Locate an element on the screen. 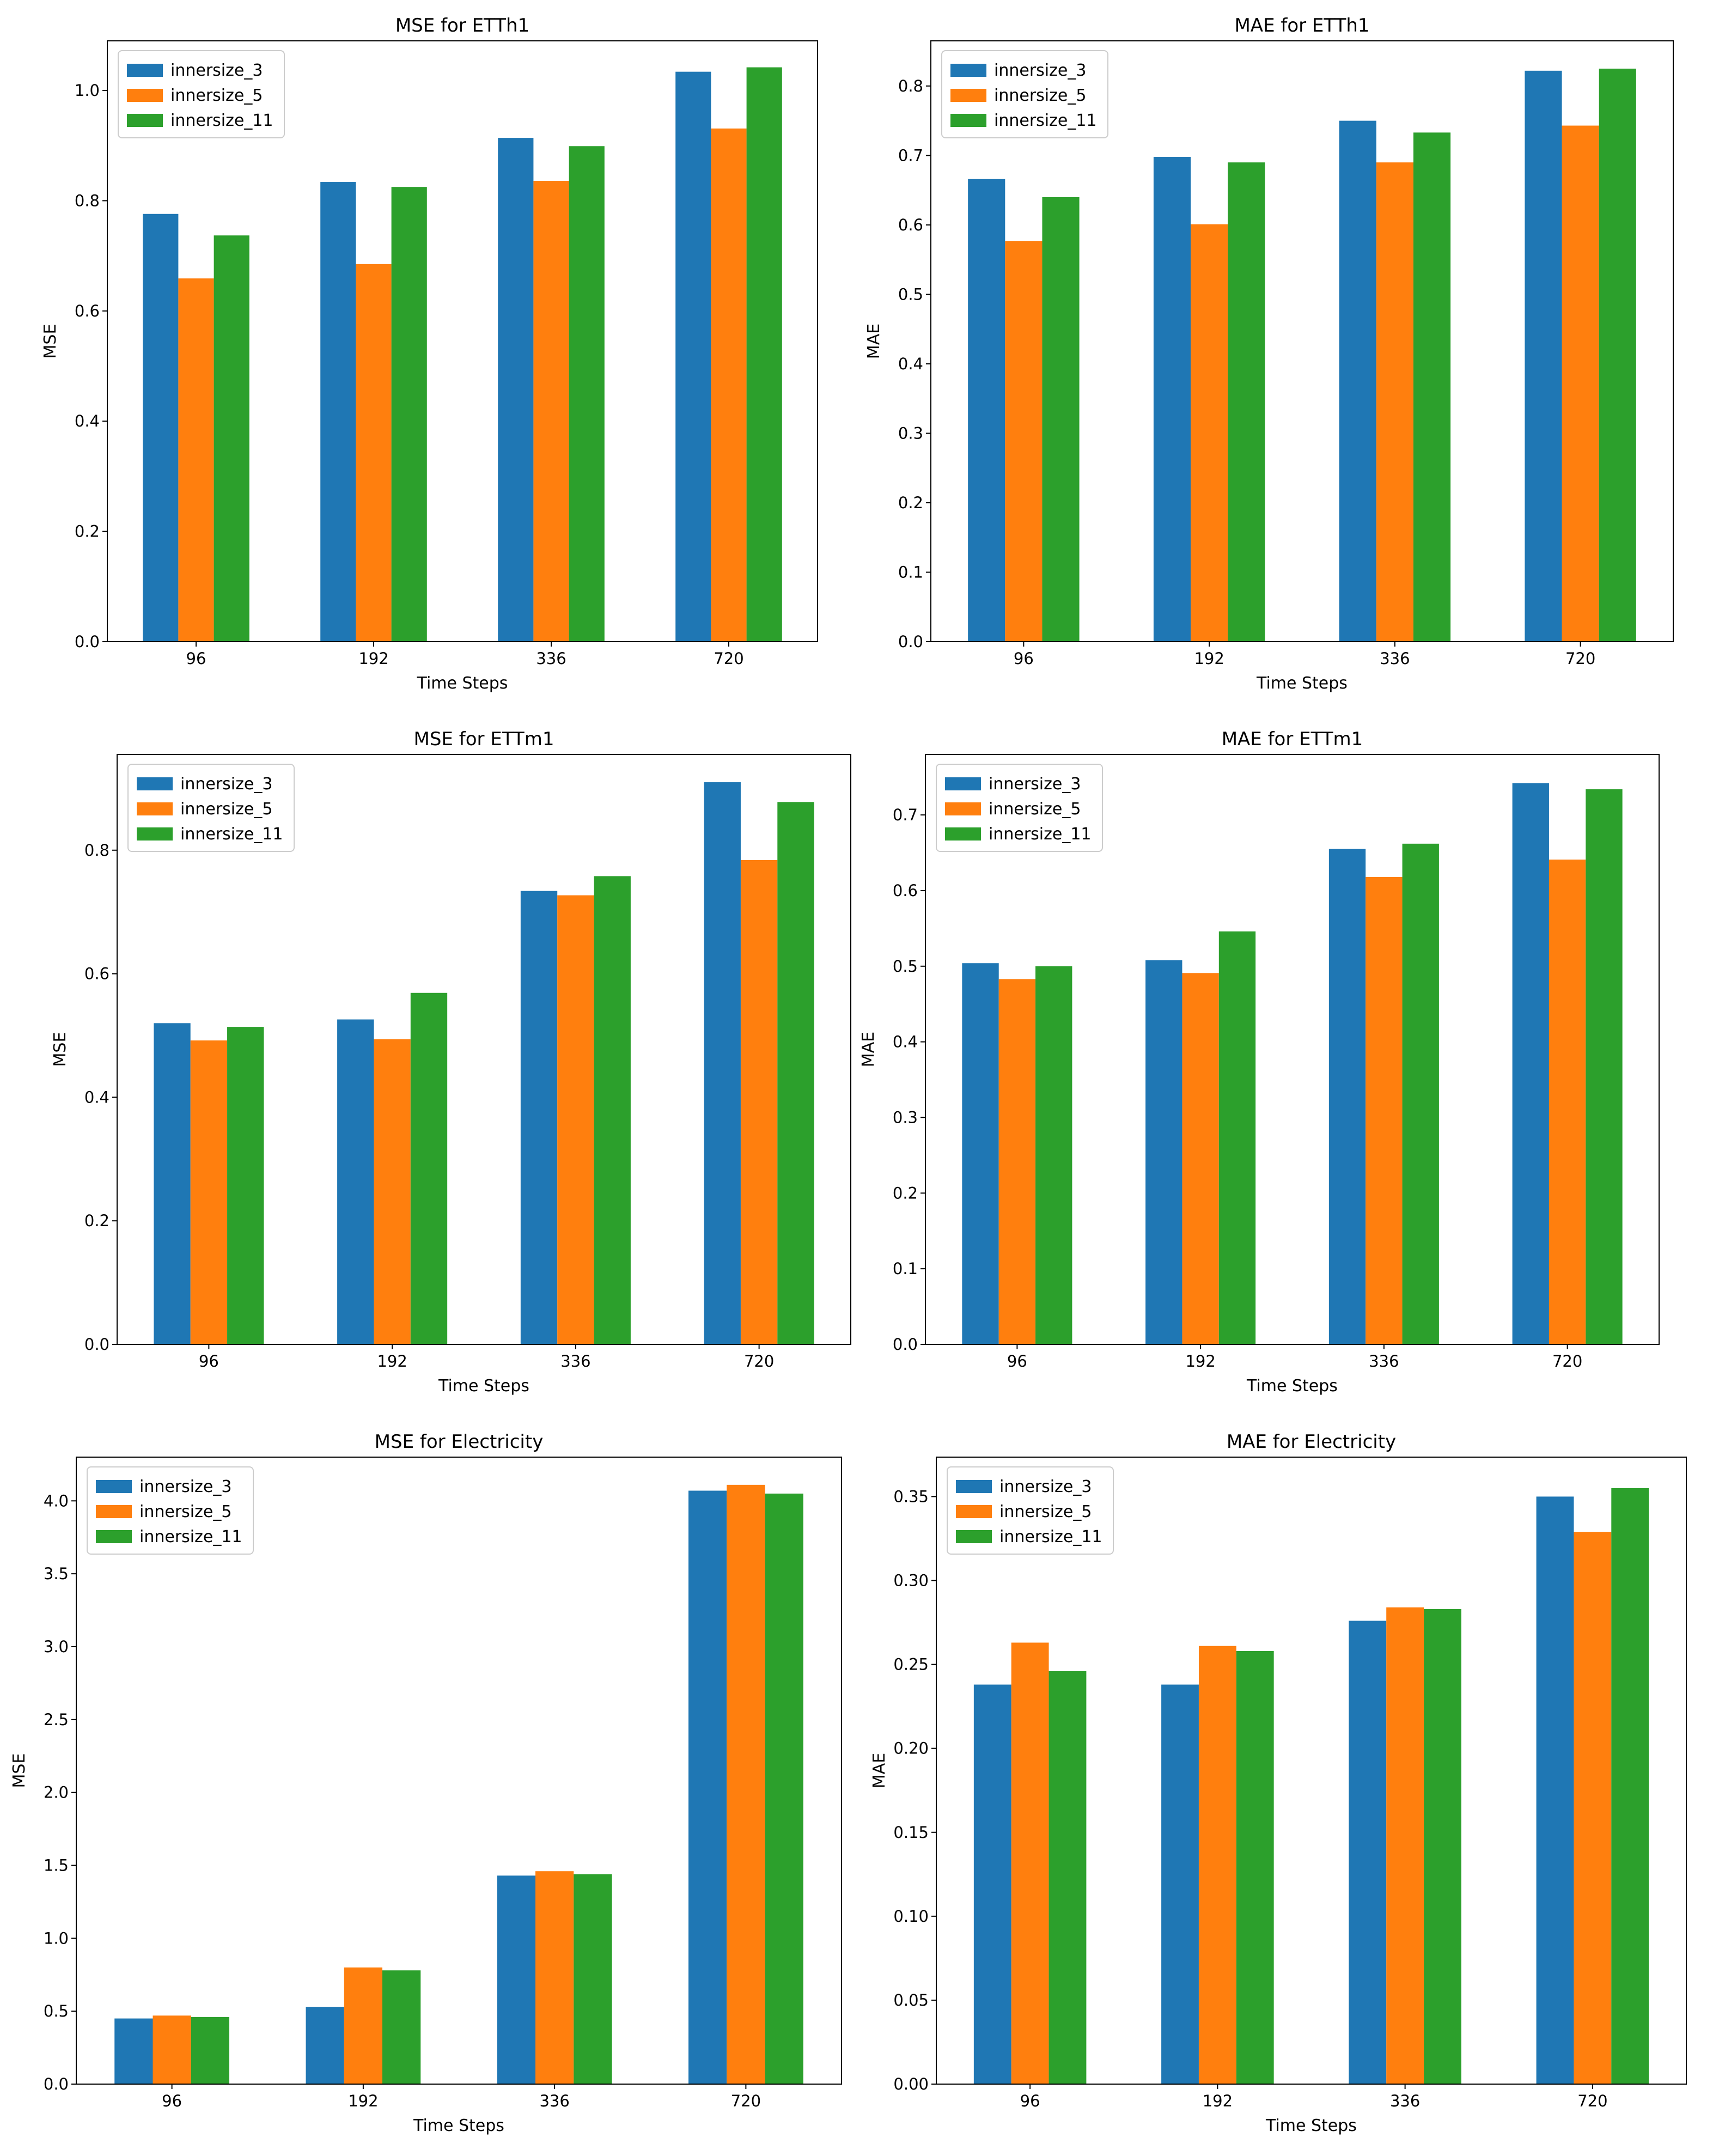 This screenshot has height=2156, width=1719. y-tick-label: 0.7 is located at coordinates (911, 155).